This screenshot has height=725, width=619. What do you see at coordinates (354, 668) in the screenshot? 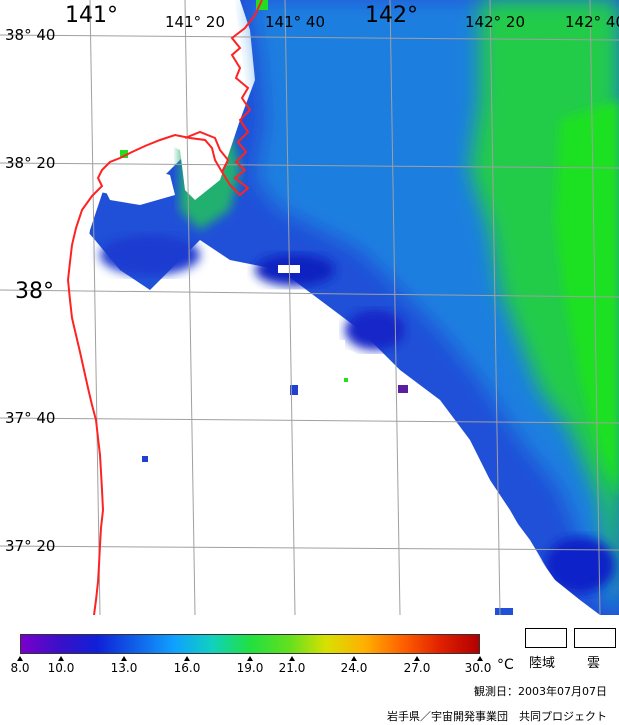
I see `scale-tick-label: 24.0` at bounding box center [354, 668].